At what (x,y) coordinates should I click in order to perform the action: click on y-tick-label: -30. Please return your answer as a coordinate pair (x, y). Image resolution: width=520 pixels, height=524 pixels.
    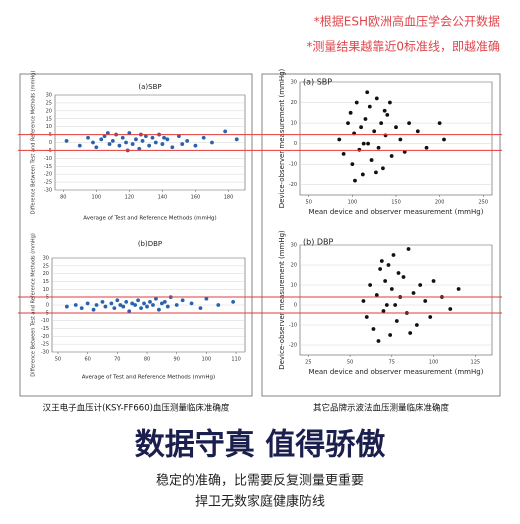
    Looking at the image, I should click on (48, 191).